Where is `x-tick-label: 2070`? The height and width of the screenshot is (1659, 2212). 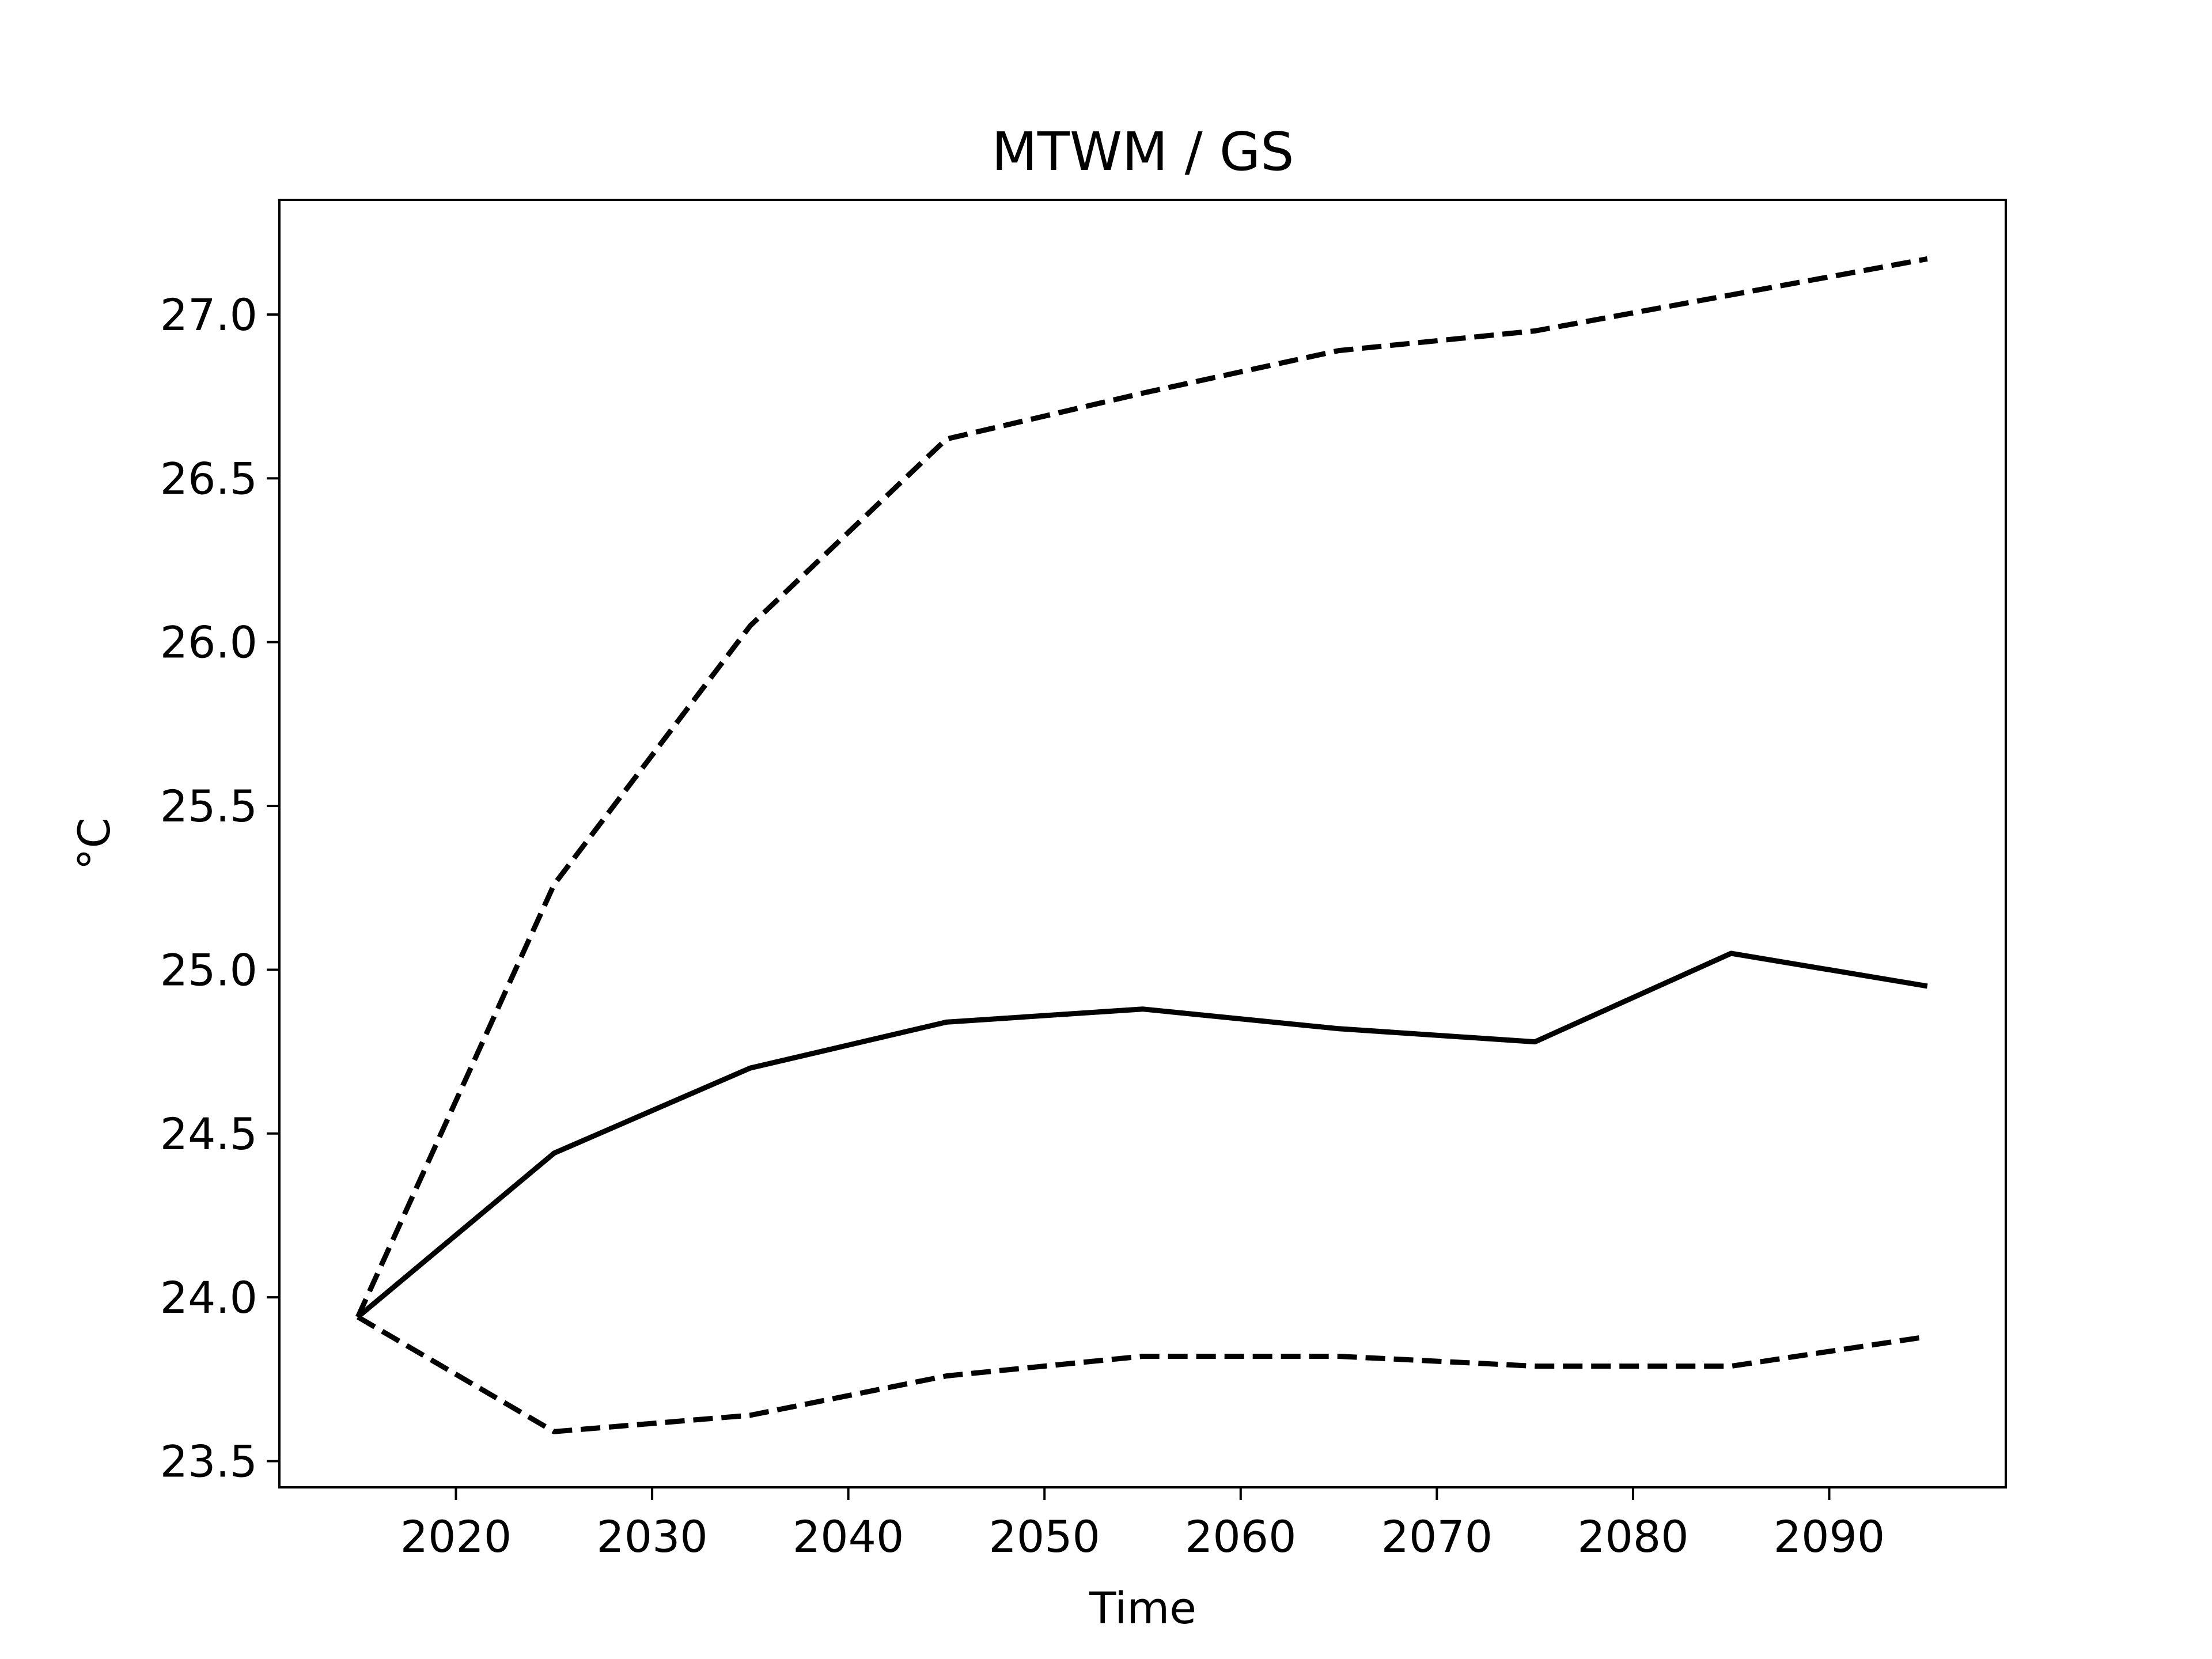
x-tick-label: 2070 is located at coordinates (1437, 1536).